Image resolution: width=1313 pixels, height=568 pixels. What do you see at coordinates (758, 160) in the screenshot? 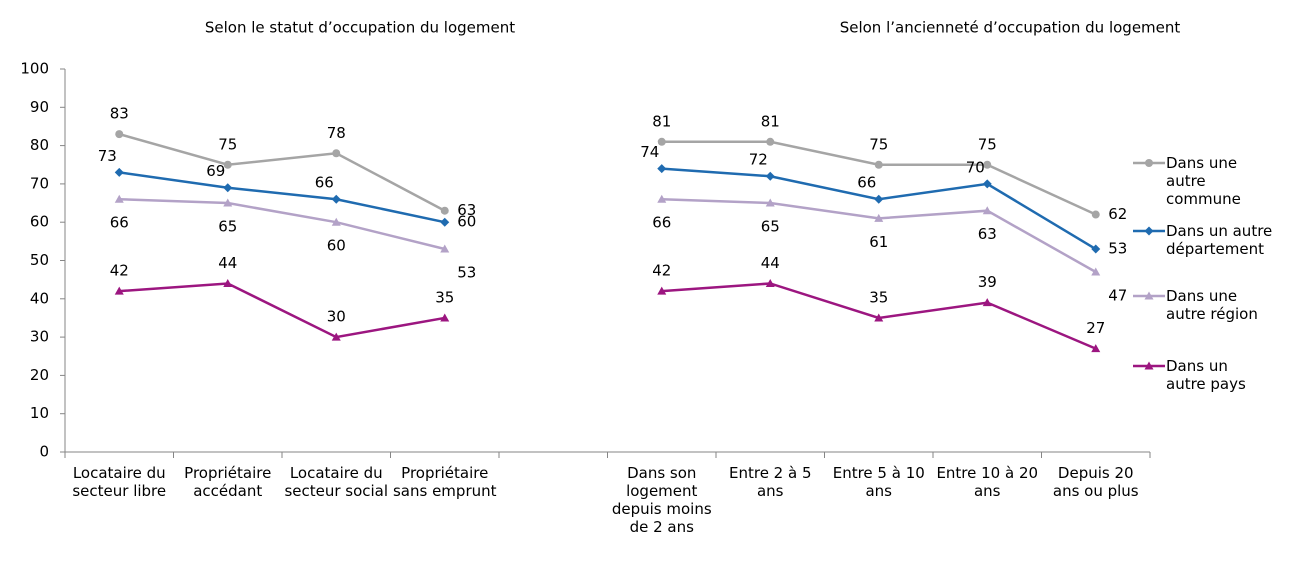
I see `data-label: 72` at bounding box center [758, 160].